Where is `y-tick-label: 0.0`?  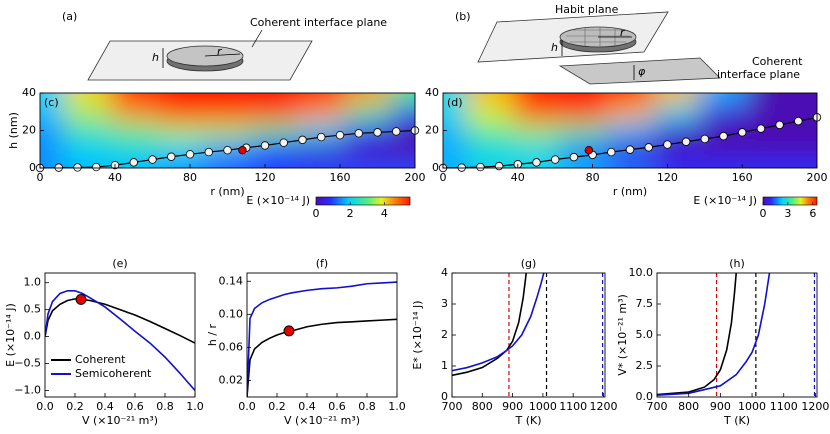
y-tick-label: 0.0 is located at coordinates (33, 336).